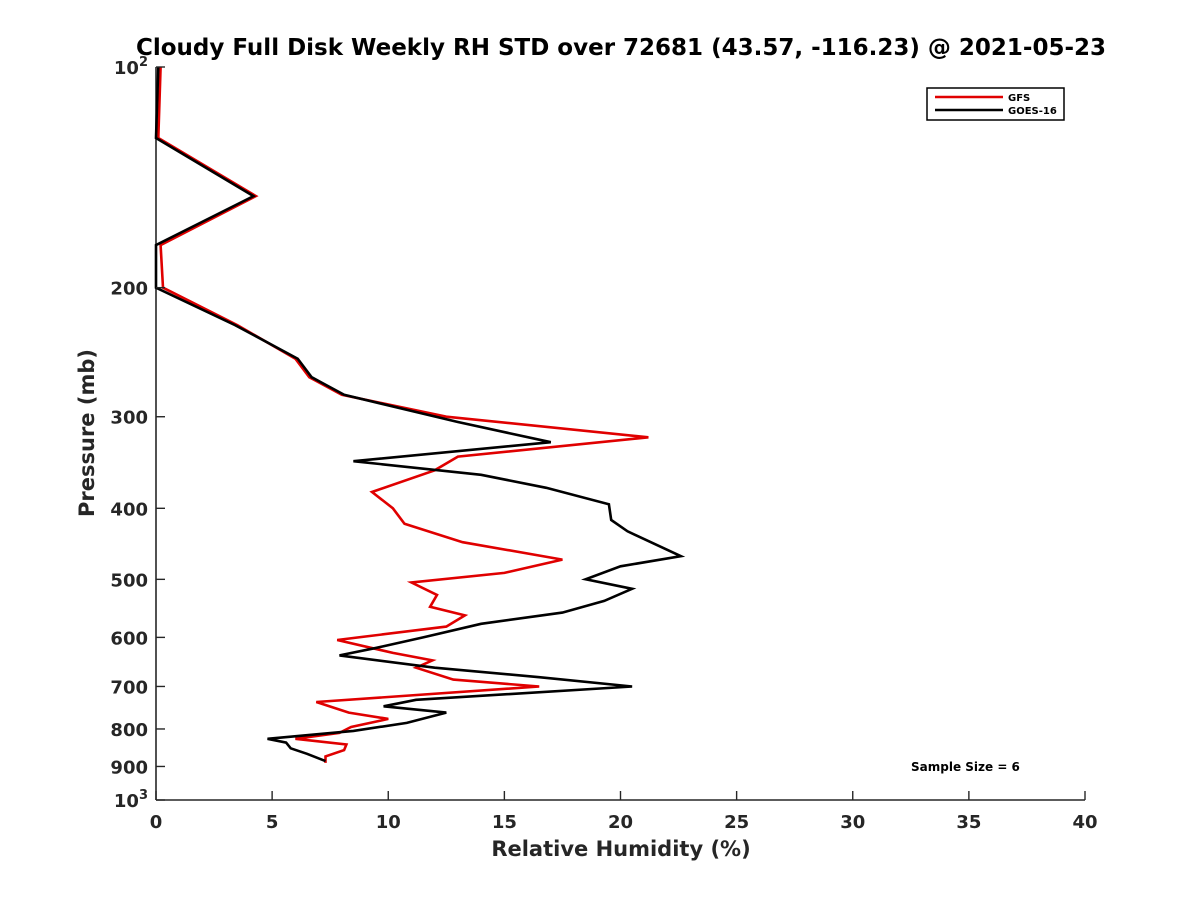 Image resolution: width=1200 pixels, height=900 pixels. What do you see at coordinates (87, 433) in the screenshot?
I see `y-axis-label: Pressure (mb)` at bounding box center [87, 433].